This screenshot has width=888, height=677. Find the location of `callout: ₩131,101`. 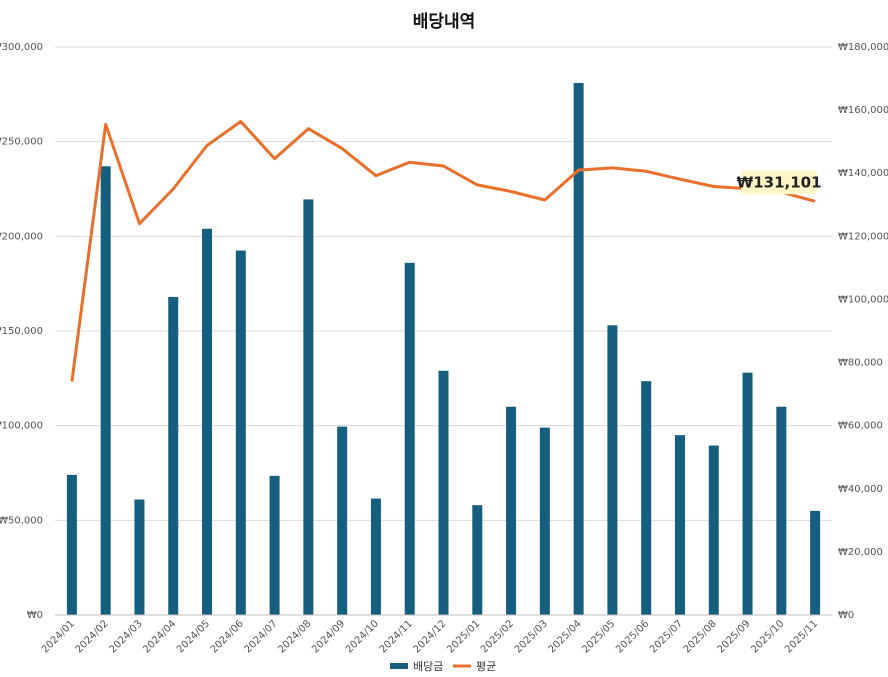

callout: ₩131,101 is located at coordinates (779, 182).